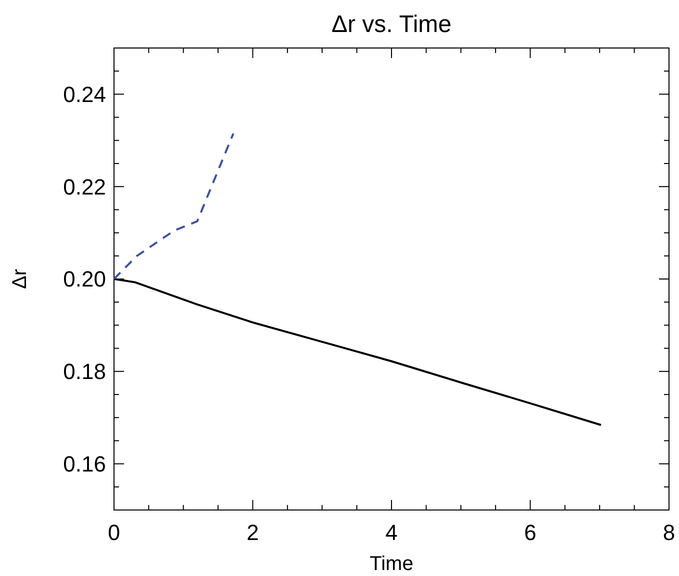  I want to click on x-tick-label: 0, so click(114, 532).